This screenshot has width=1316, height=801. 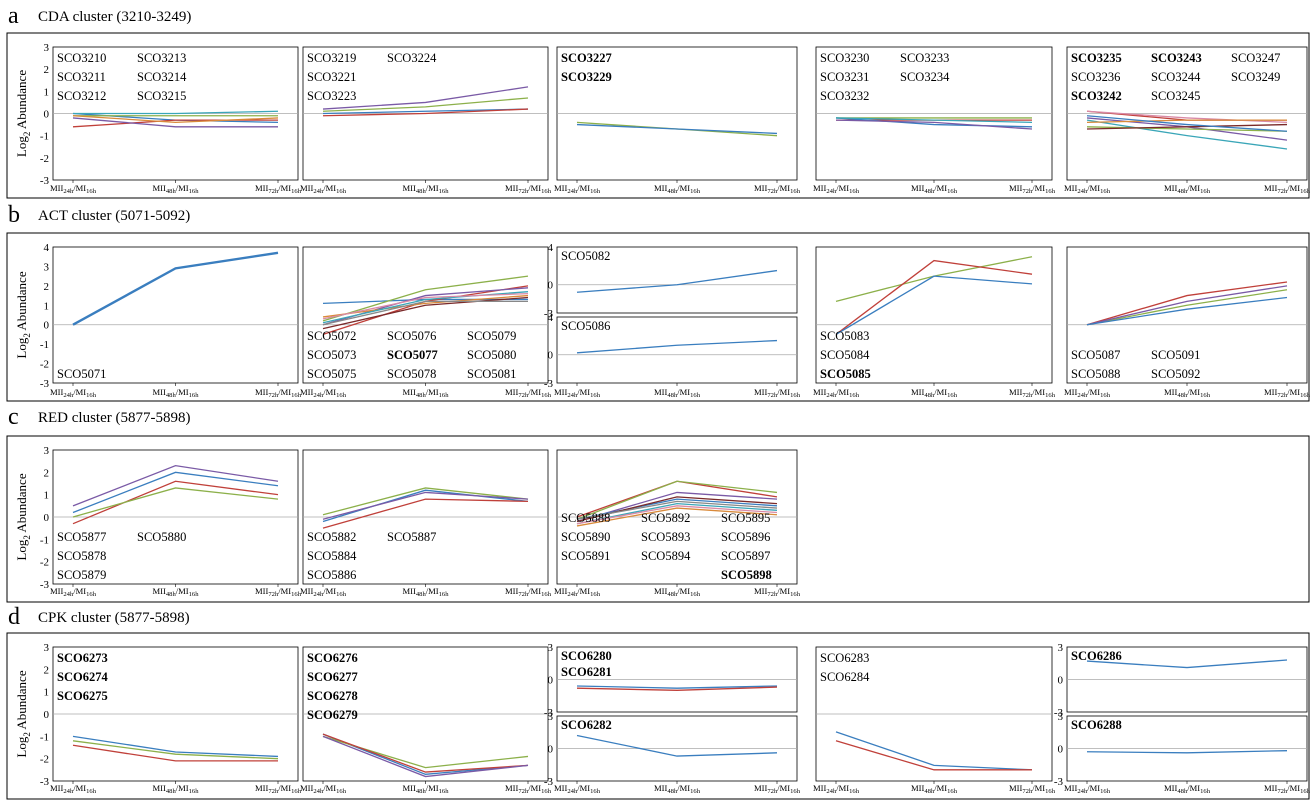 I want to click on gene-label: SCO5080, so click(x=491, y=355).